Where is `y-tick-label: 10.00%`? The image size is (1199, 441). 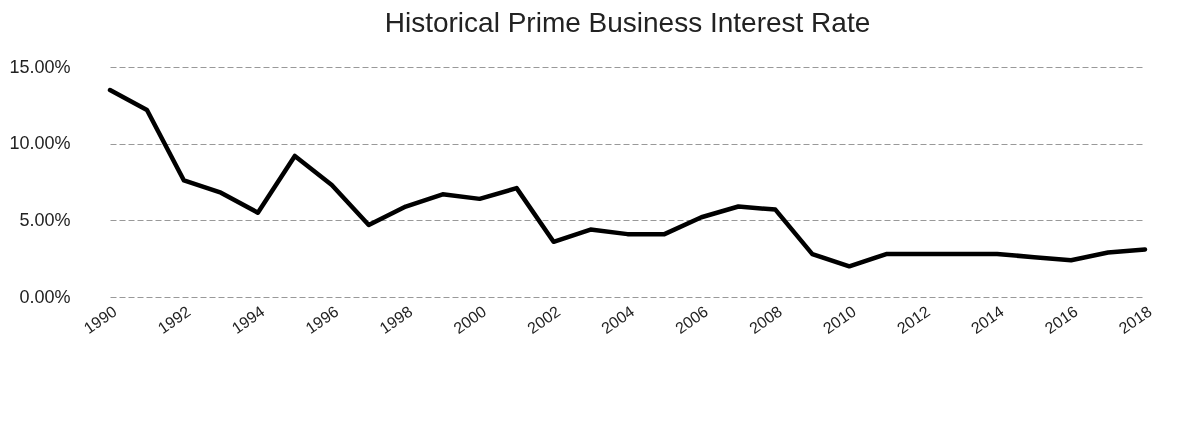 y-tick-label: 10.00% is located at coordinates (40, 143).